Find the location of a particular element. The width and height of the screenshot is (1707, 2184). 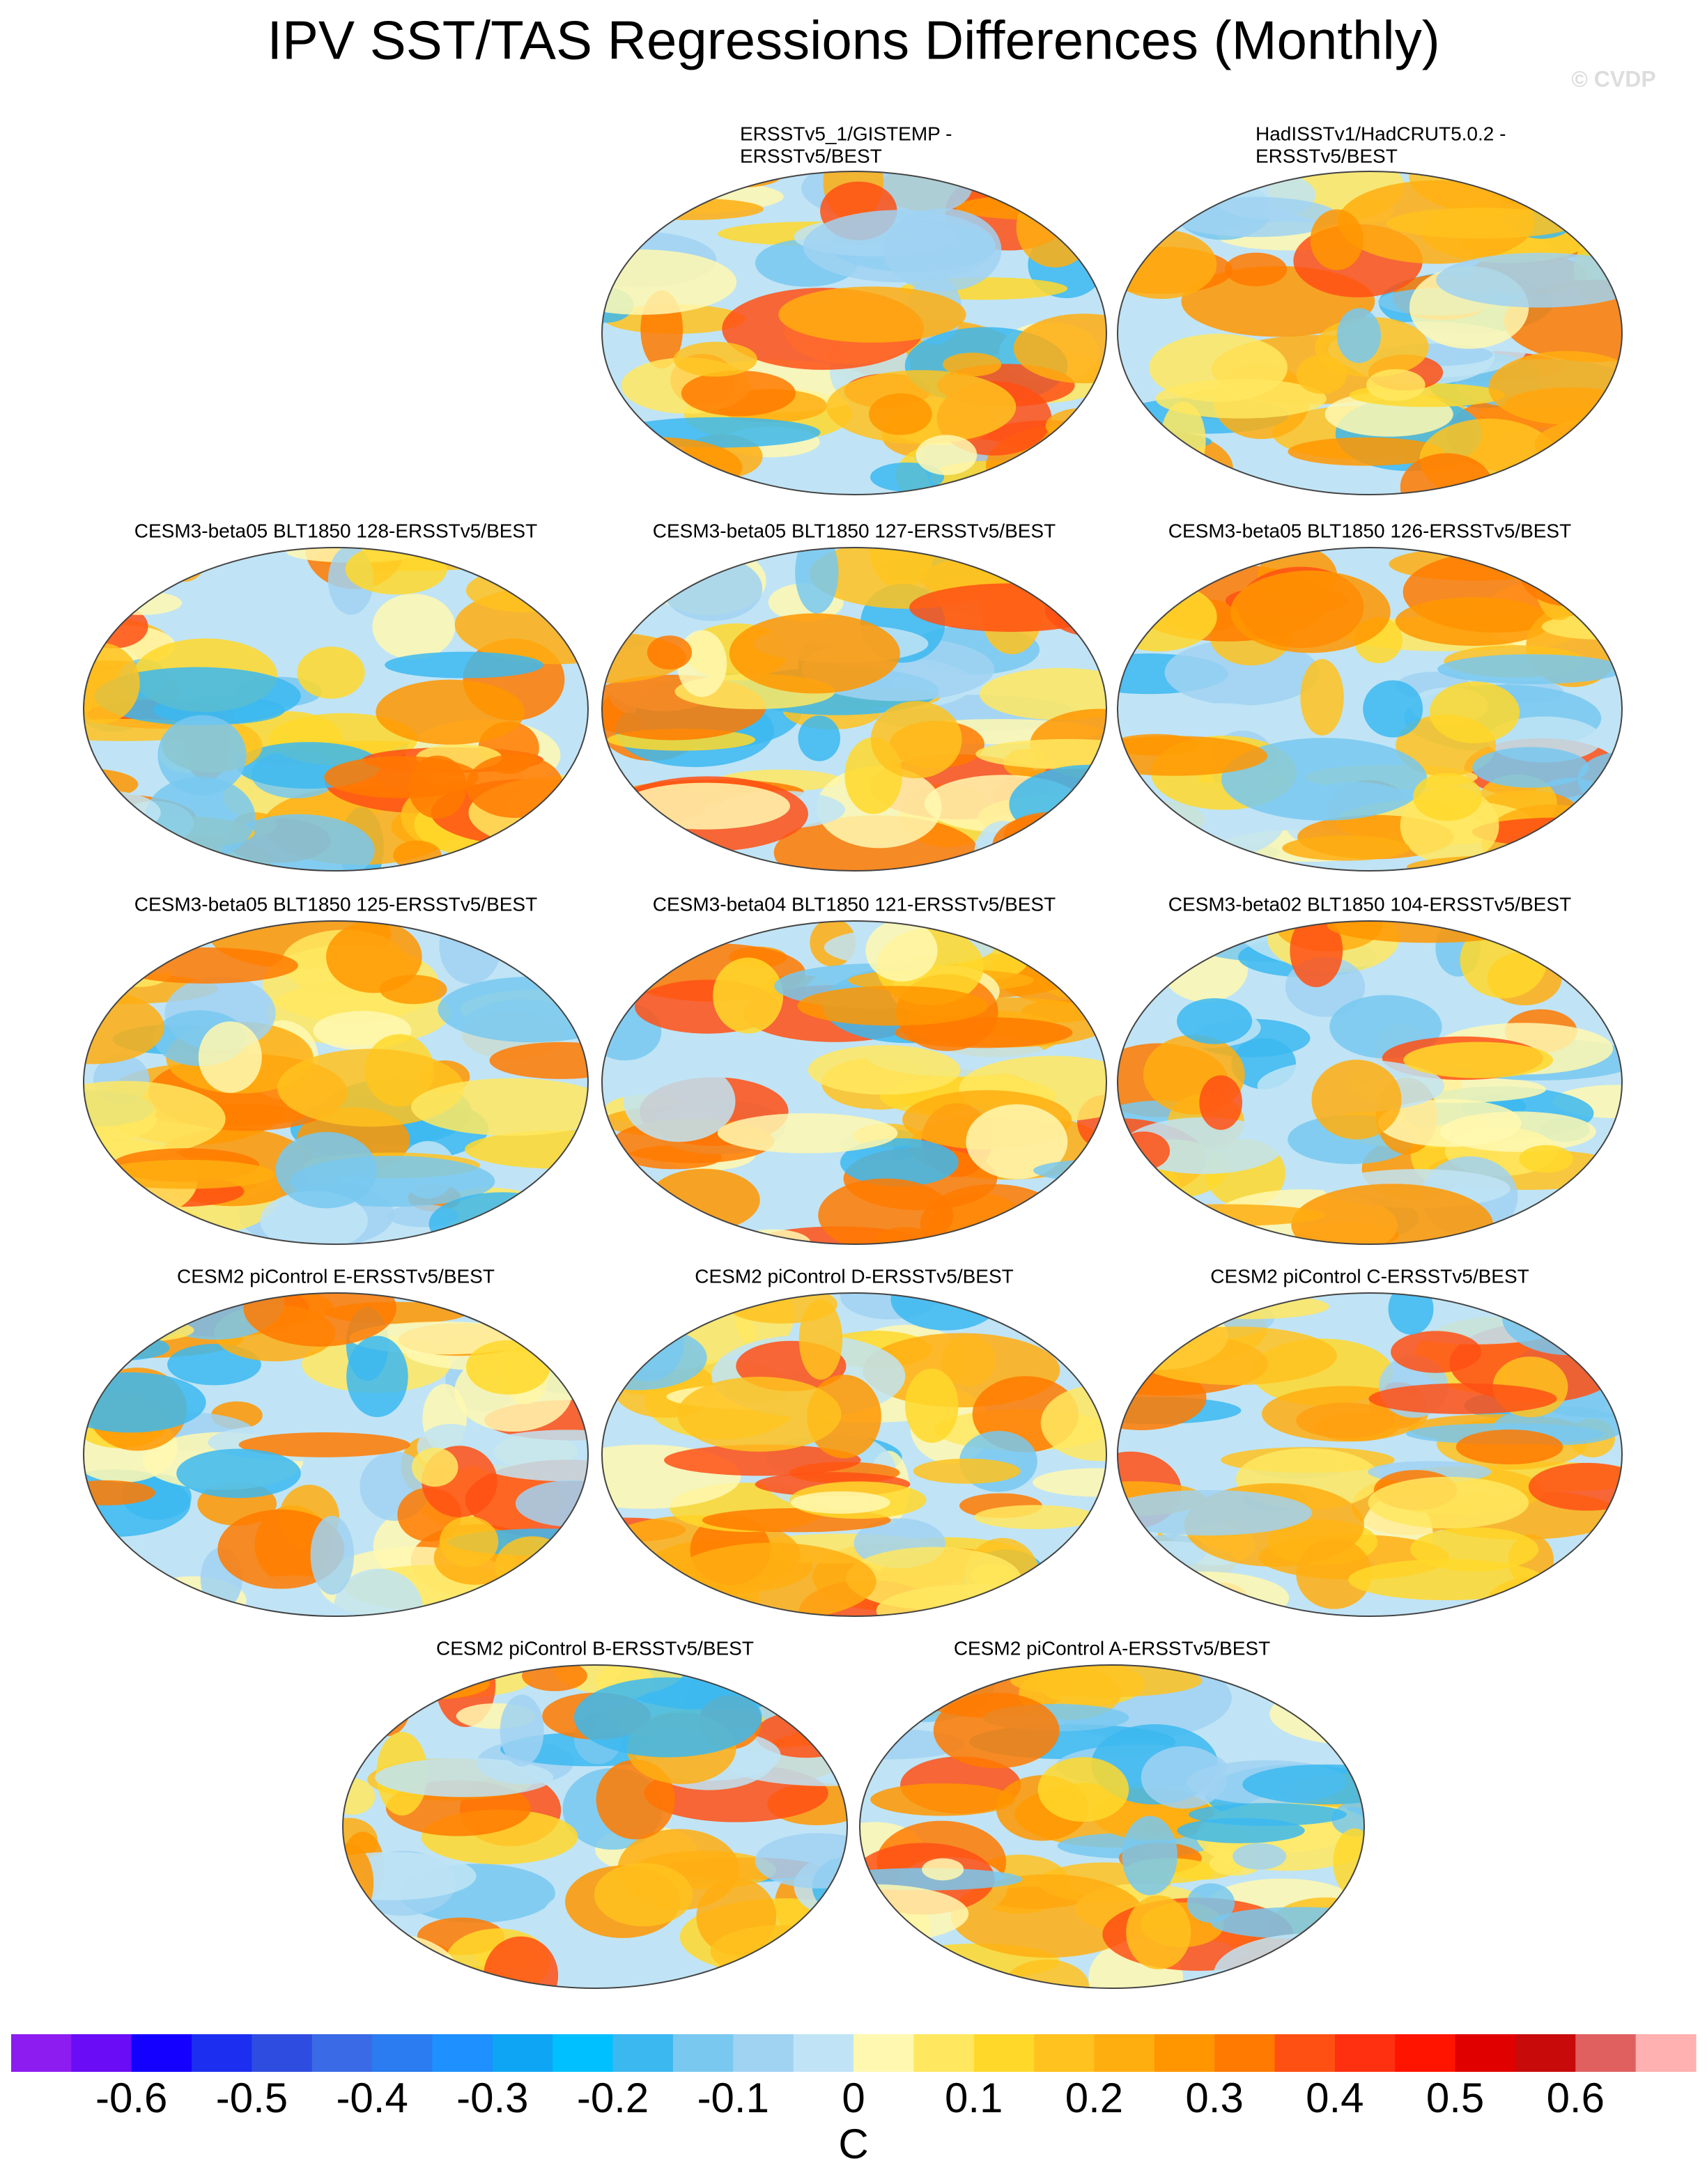

panel-title: CESM2 piControl D-ERSSTv5/BEST is located at coordinates (854, 1276).